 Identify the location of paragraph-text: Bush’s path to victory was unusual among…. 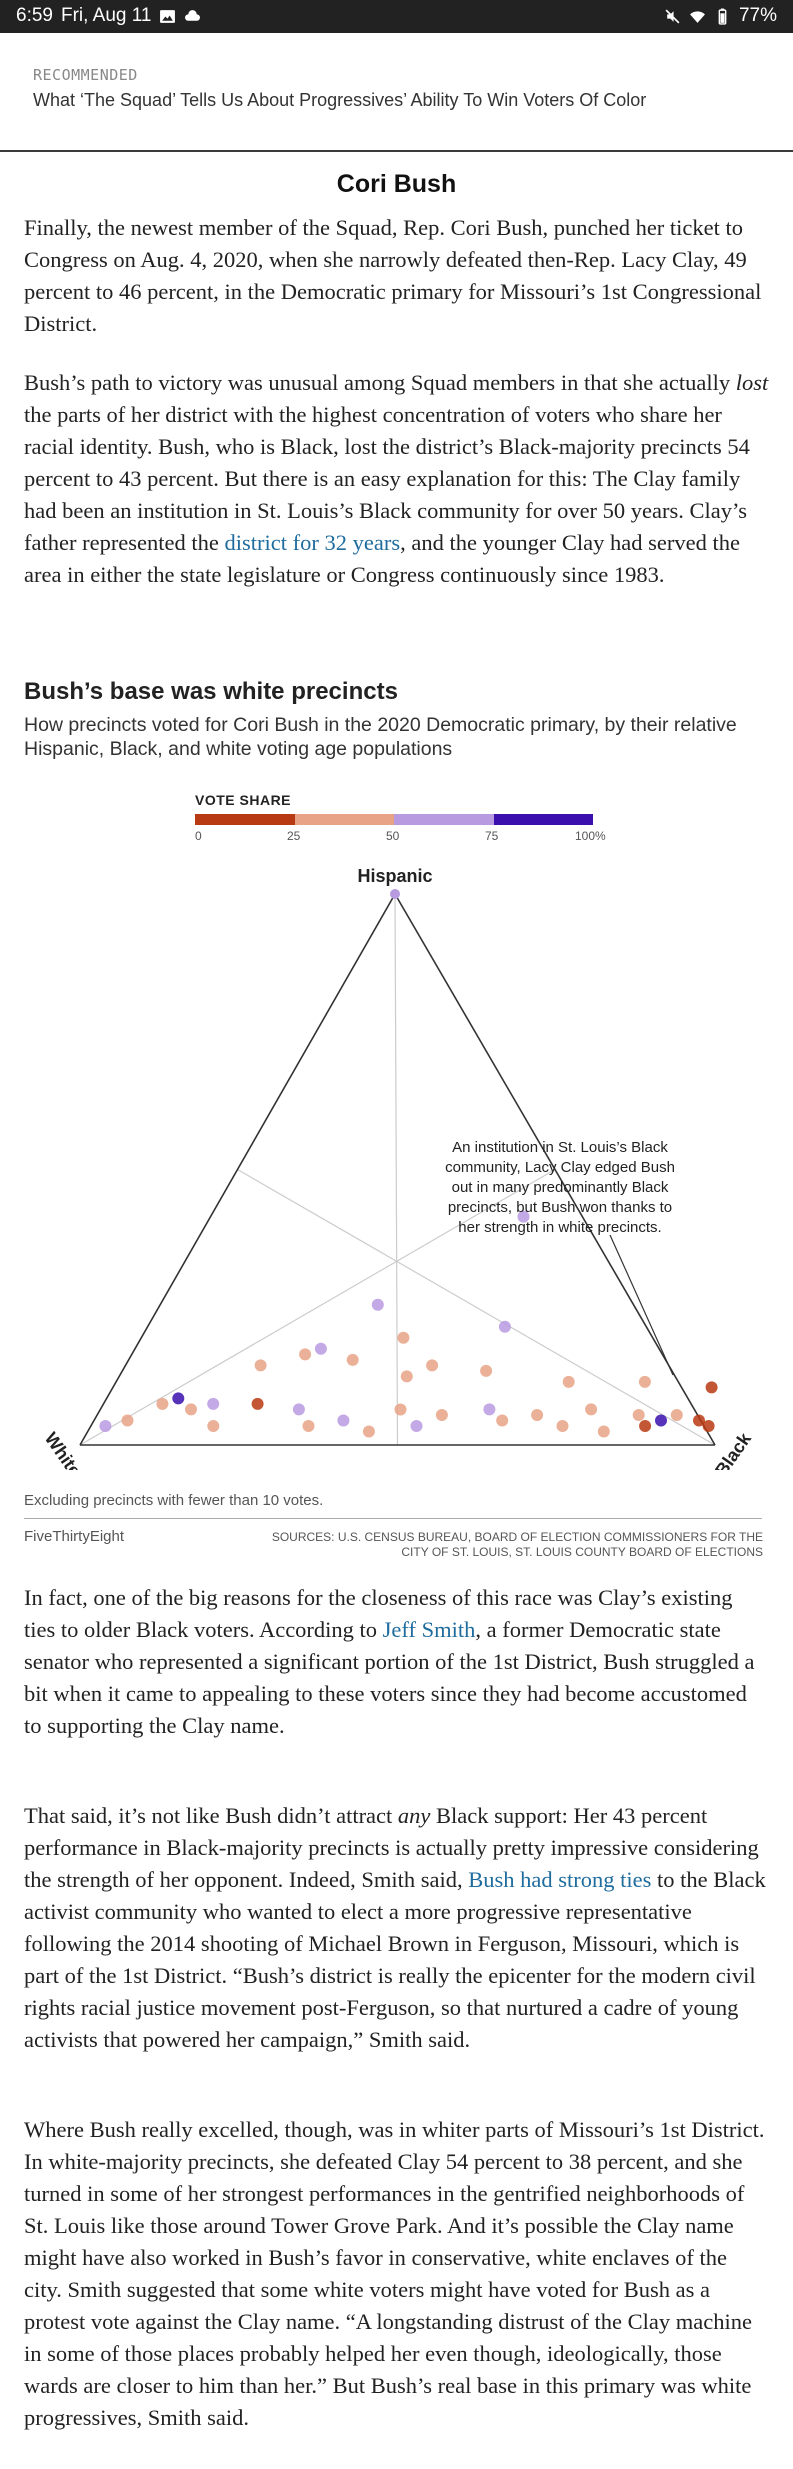
(380, 382).